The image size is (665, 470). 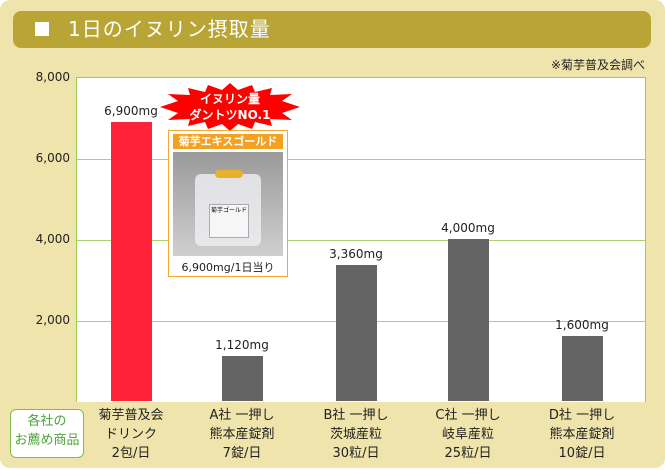 I want to click on category-line: 茨城産粒, so click(x=355, y=434).